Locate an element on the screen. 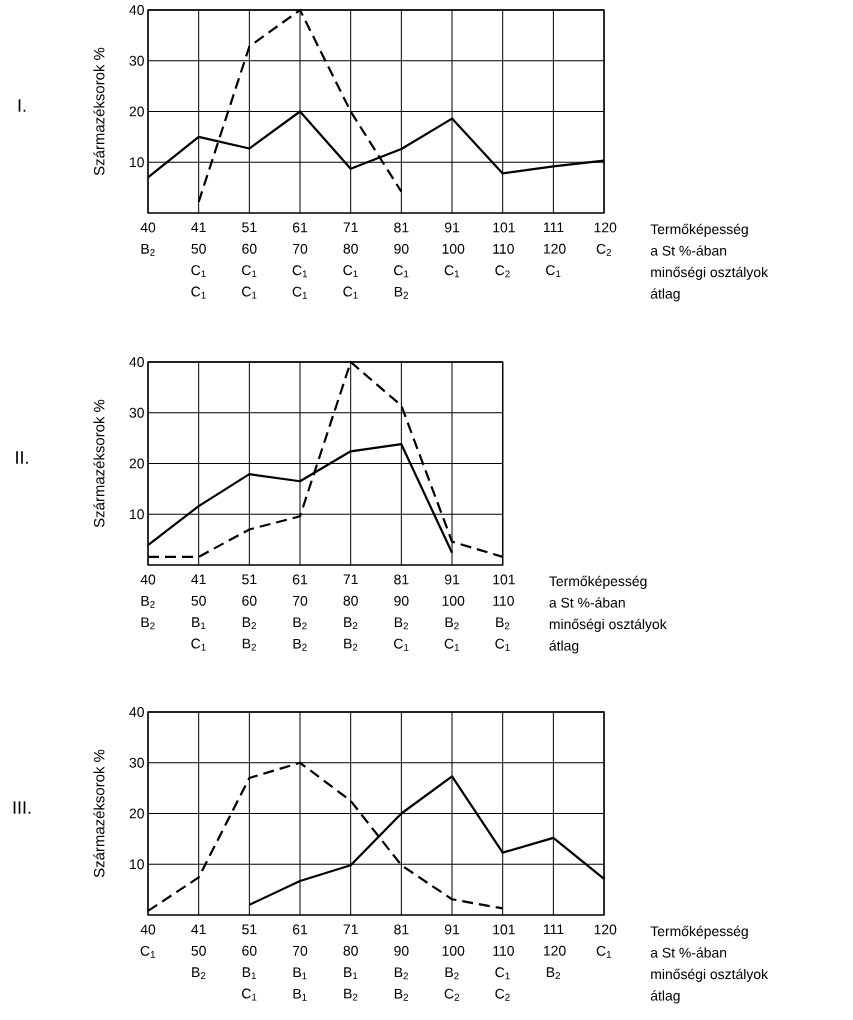 The width and height of the screenshot is (853, 1020). x-tick-label: 81 90 B$_{2}$ C$_{1}$ is located at coordinates (401, 612).